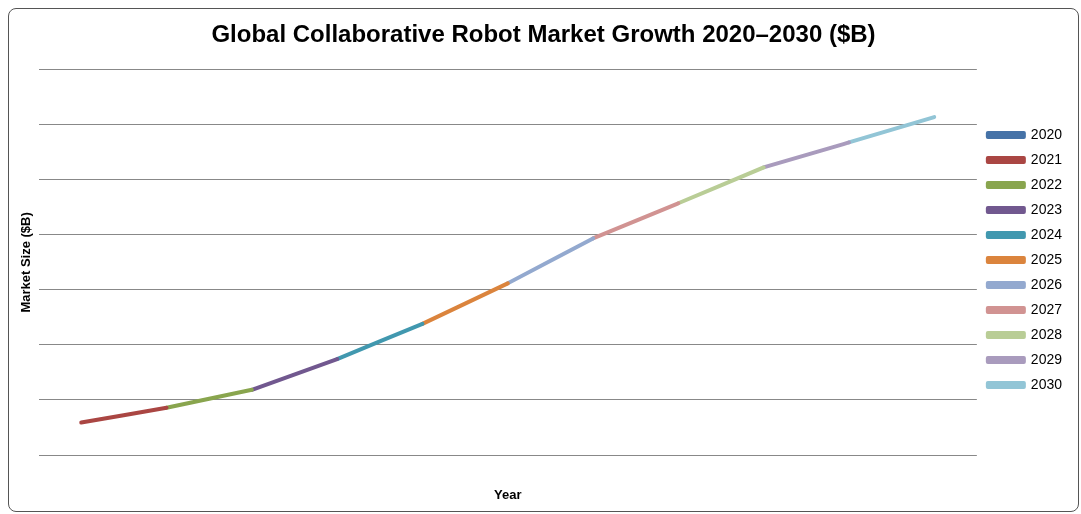 This screenshot has height=514, width=1081. I want to click on legend-label: 2028, so click(1046, 333).